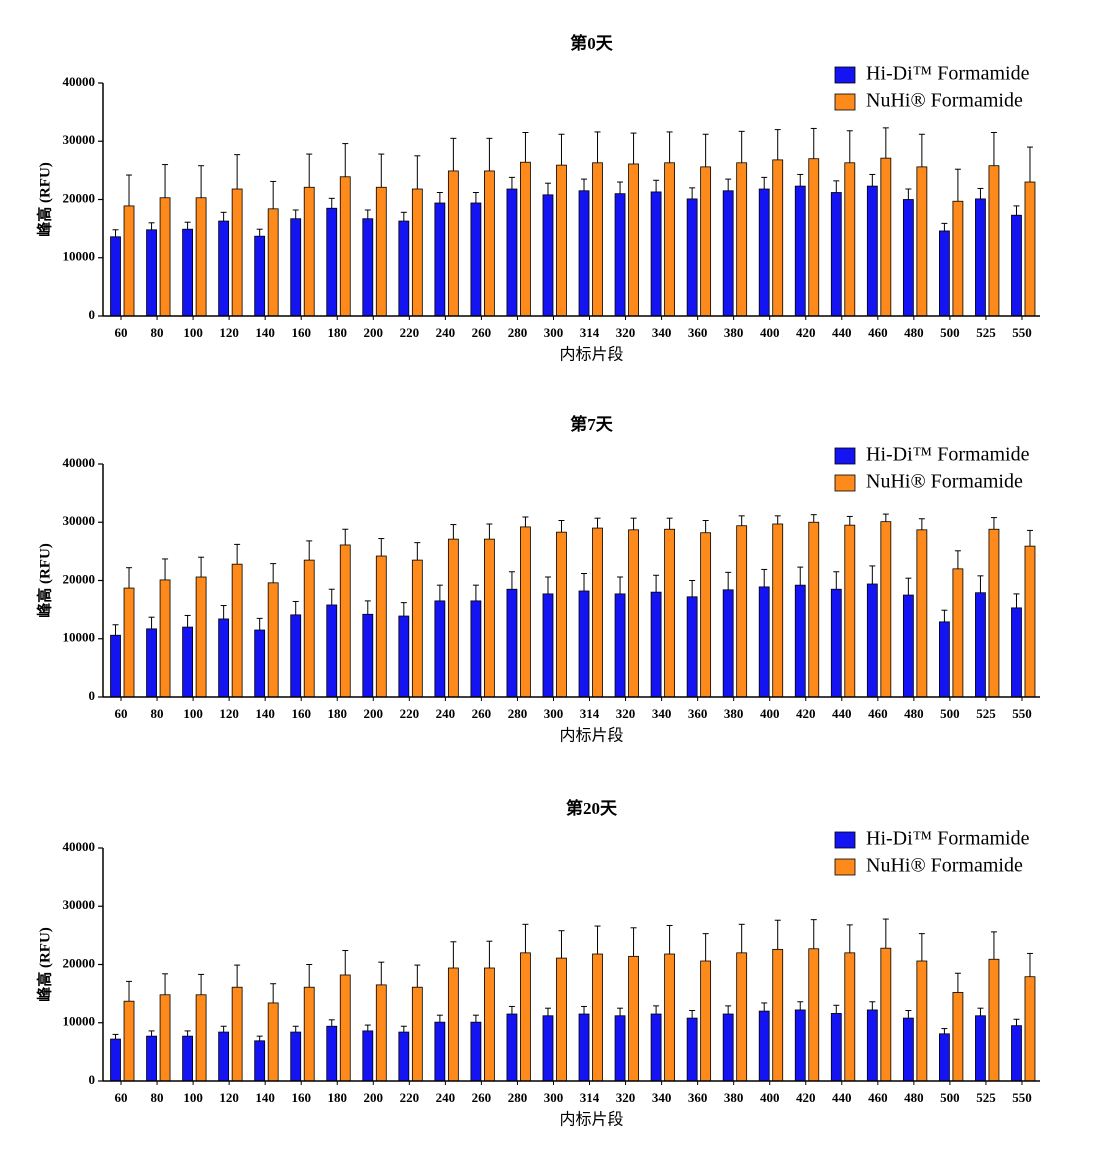 The image size is (1115, 1170). I want to click on x-axis-label: 内标片段, so click(591, 736).